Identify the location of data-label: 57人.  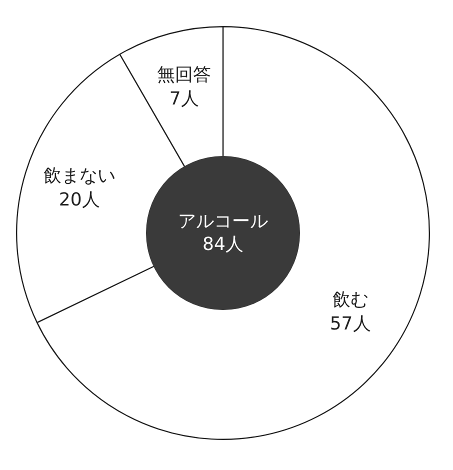
(350, 324).